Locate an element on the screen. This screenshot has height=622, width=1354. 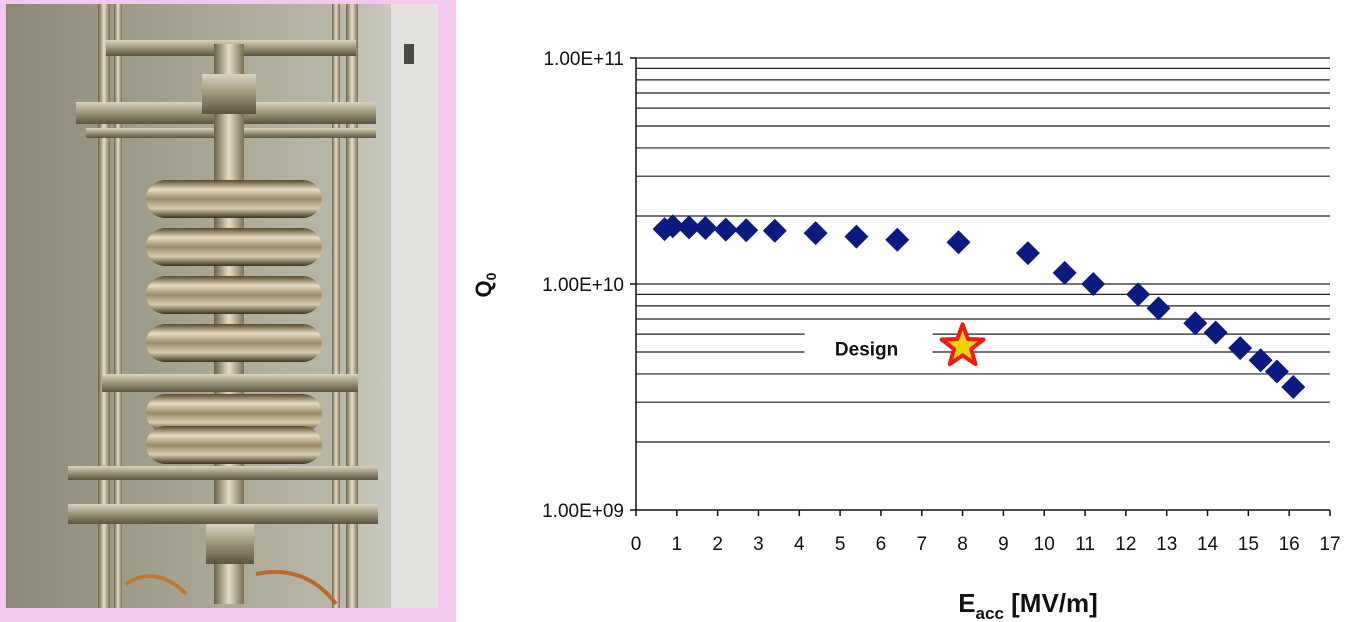
x-tick-label: 11 is located at coordinates (1085, 544).